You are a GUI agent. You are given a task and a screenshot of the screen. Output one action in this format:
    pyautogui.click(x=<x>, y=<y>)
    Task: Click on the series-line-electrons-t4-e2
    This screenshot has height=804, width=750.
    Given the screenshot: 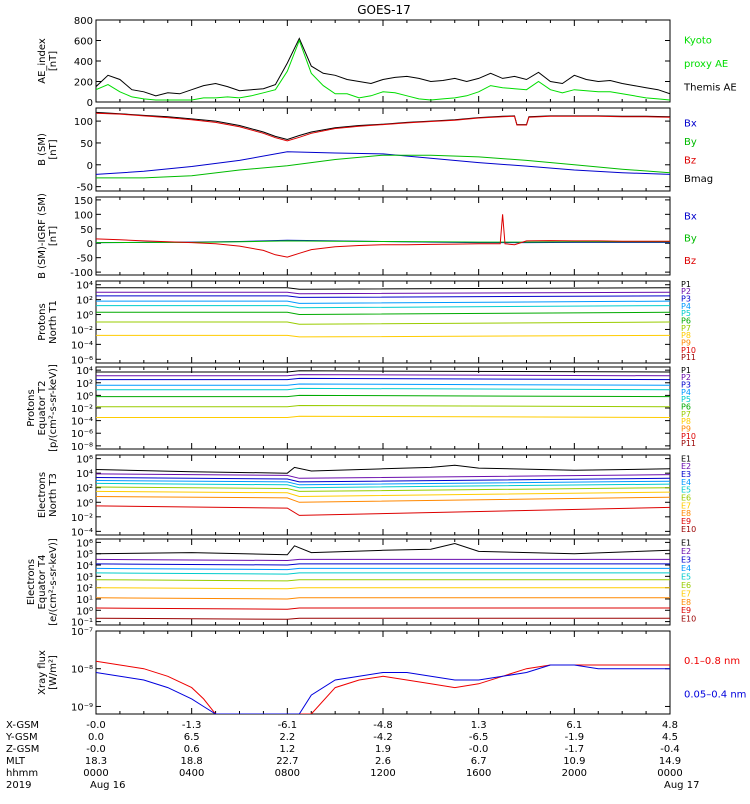 What is the action you would take?
    pyautogui.click(x=383, y=560)
    